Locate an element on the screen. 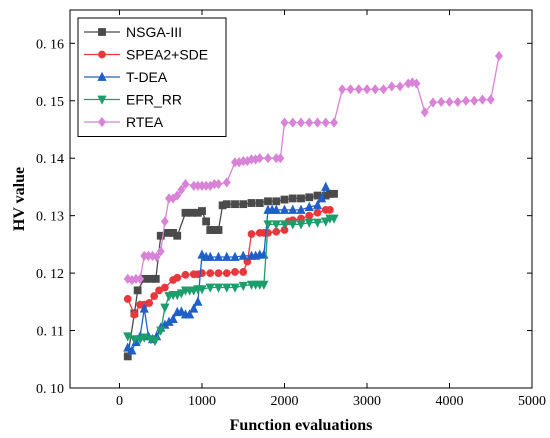 This screenshot has height=438, width=550. legend-label: T-DEA is located at coordinates (147, 77).